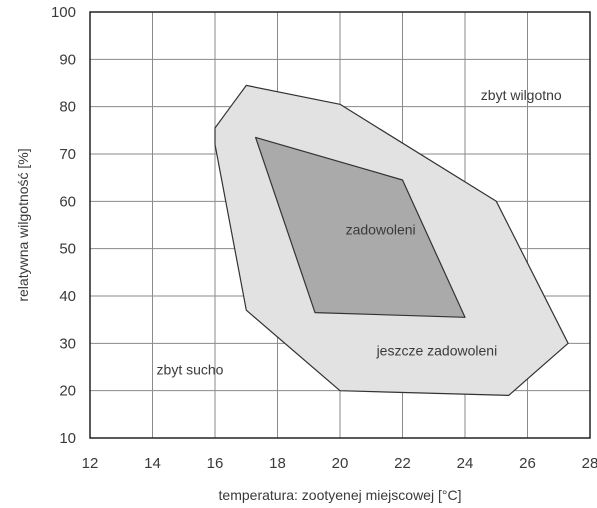 The image size is (597, 508). I want to click on y-tick-label: 20, so click(67, 391).